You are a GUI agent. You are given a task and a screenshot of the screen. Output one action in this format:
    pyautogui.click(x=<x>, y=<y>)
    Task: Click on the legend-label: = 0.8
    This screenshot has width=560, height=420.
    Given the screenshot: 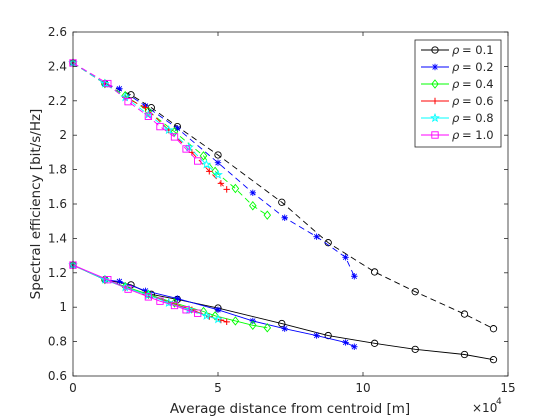 What is the action you would take?
    pyautogui.click(x=478, y=118)
    